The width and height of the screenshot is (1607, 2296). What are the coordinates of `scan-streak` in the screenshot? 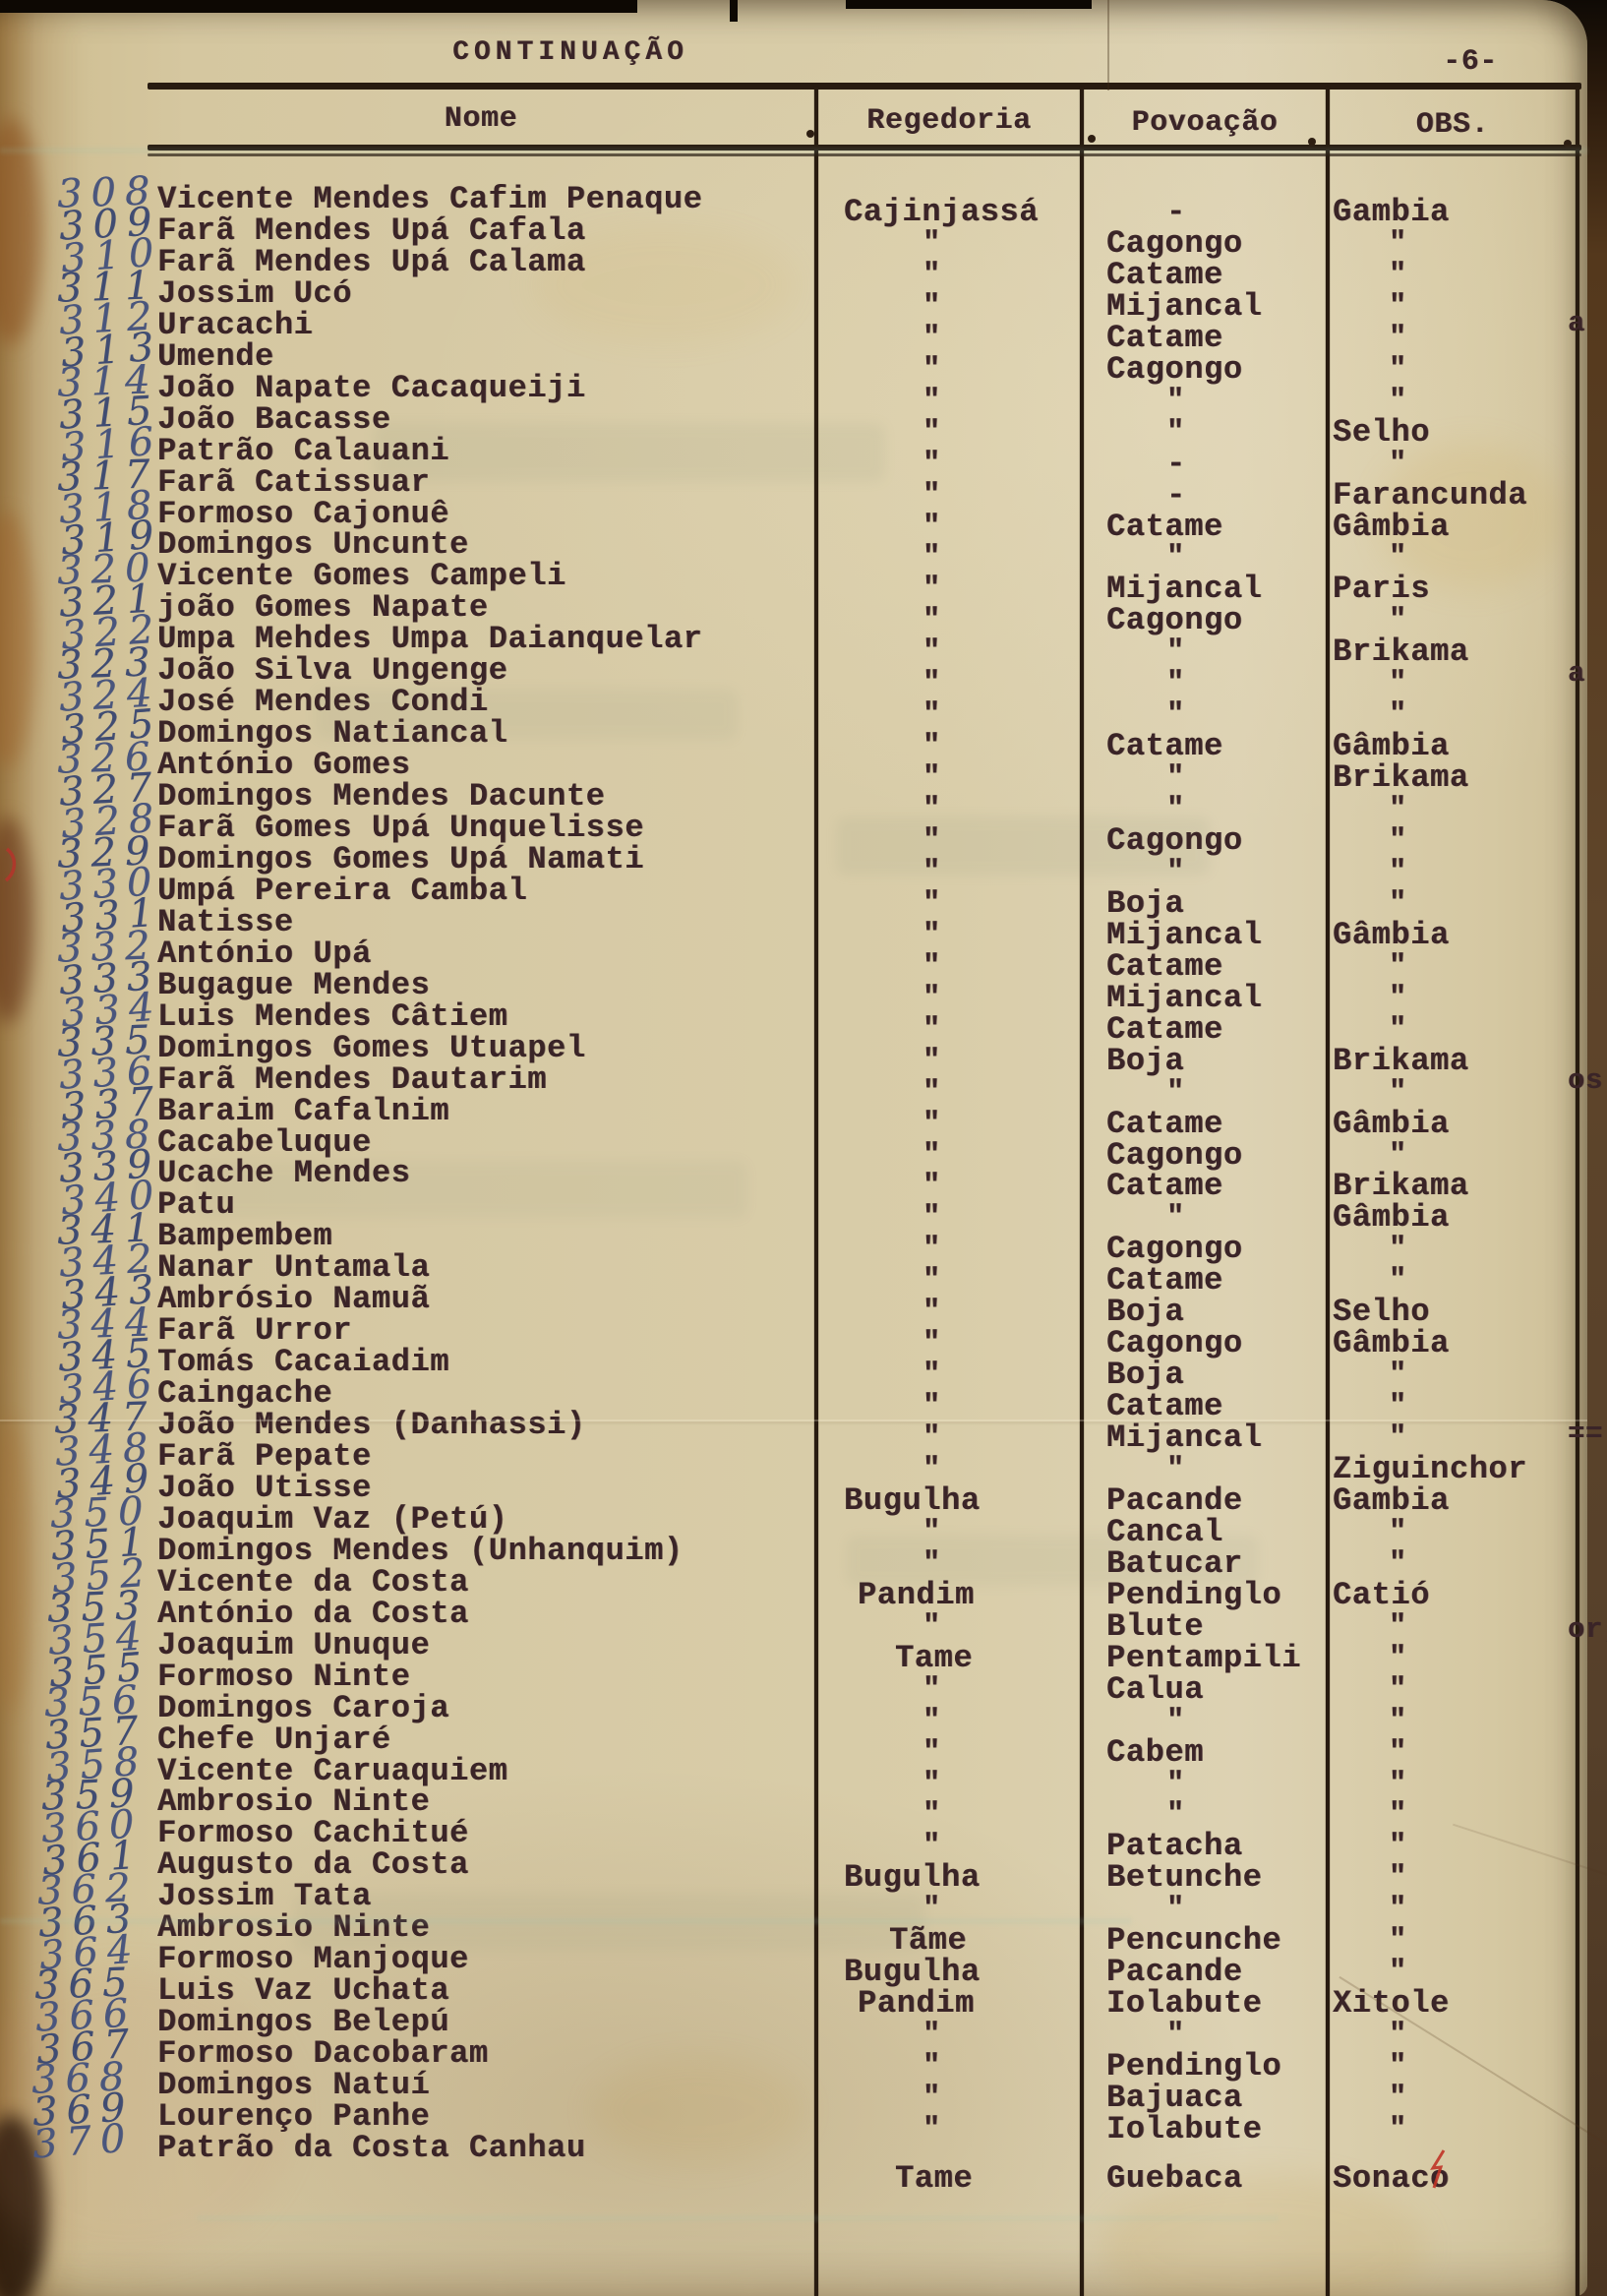 It's located at (738, 2218).